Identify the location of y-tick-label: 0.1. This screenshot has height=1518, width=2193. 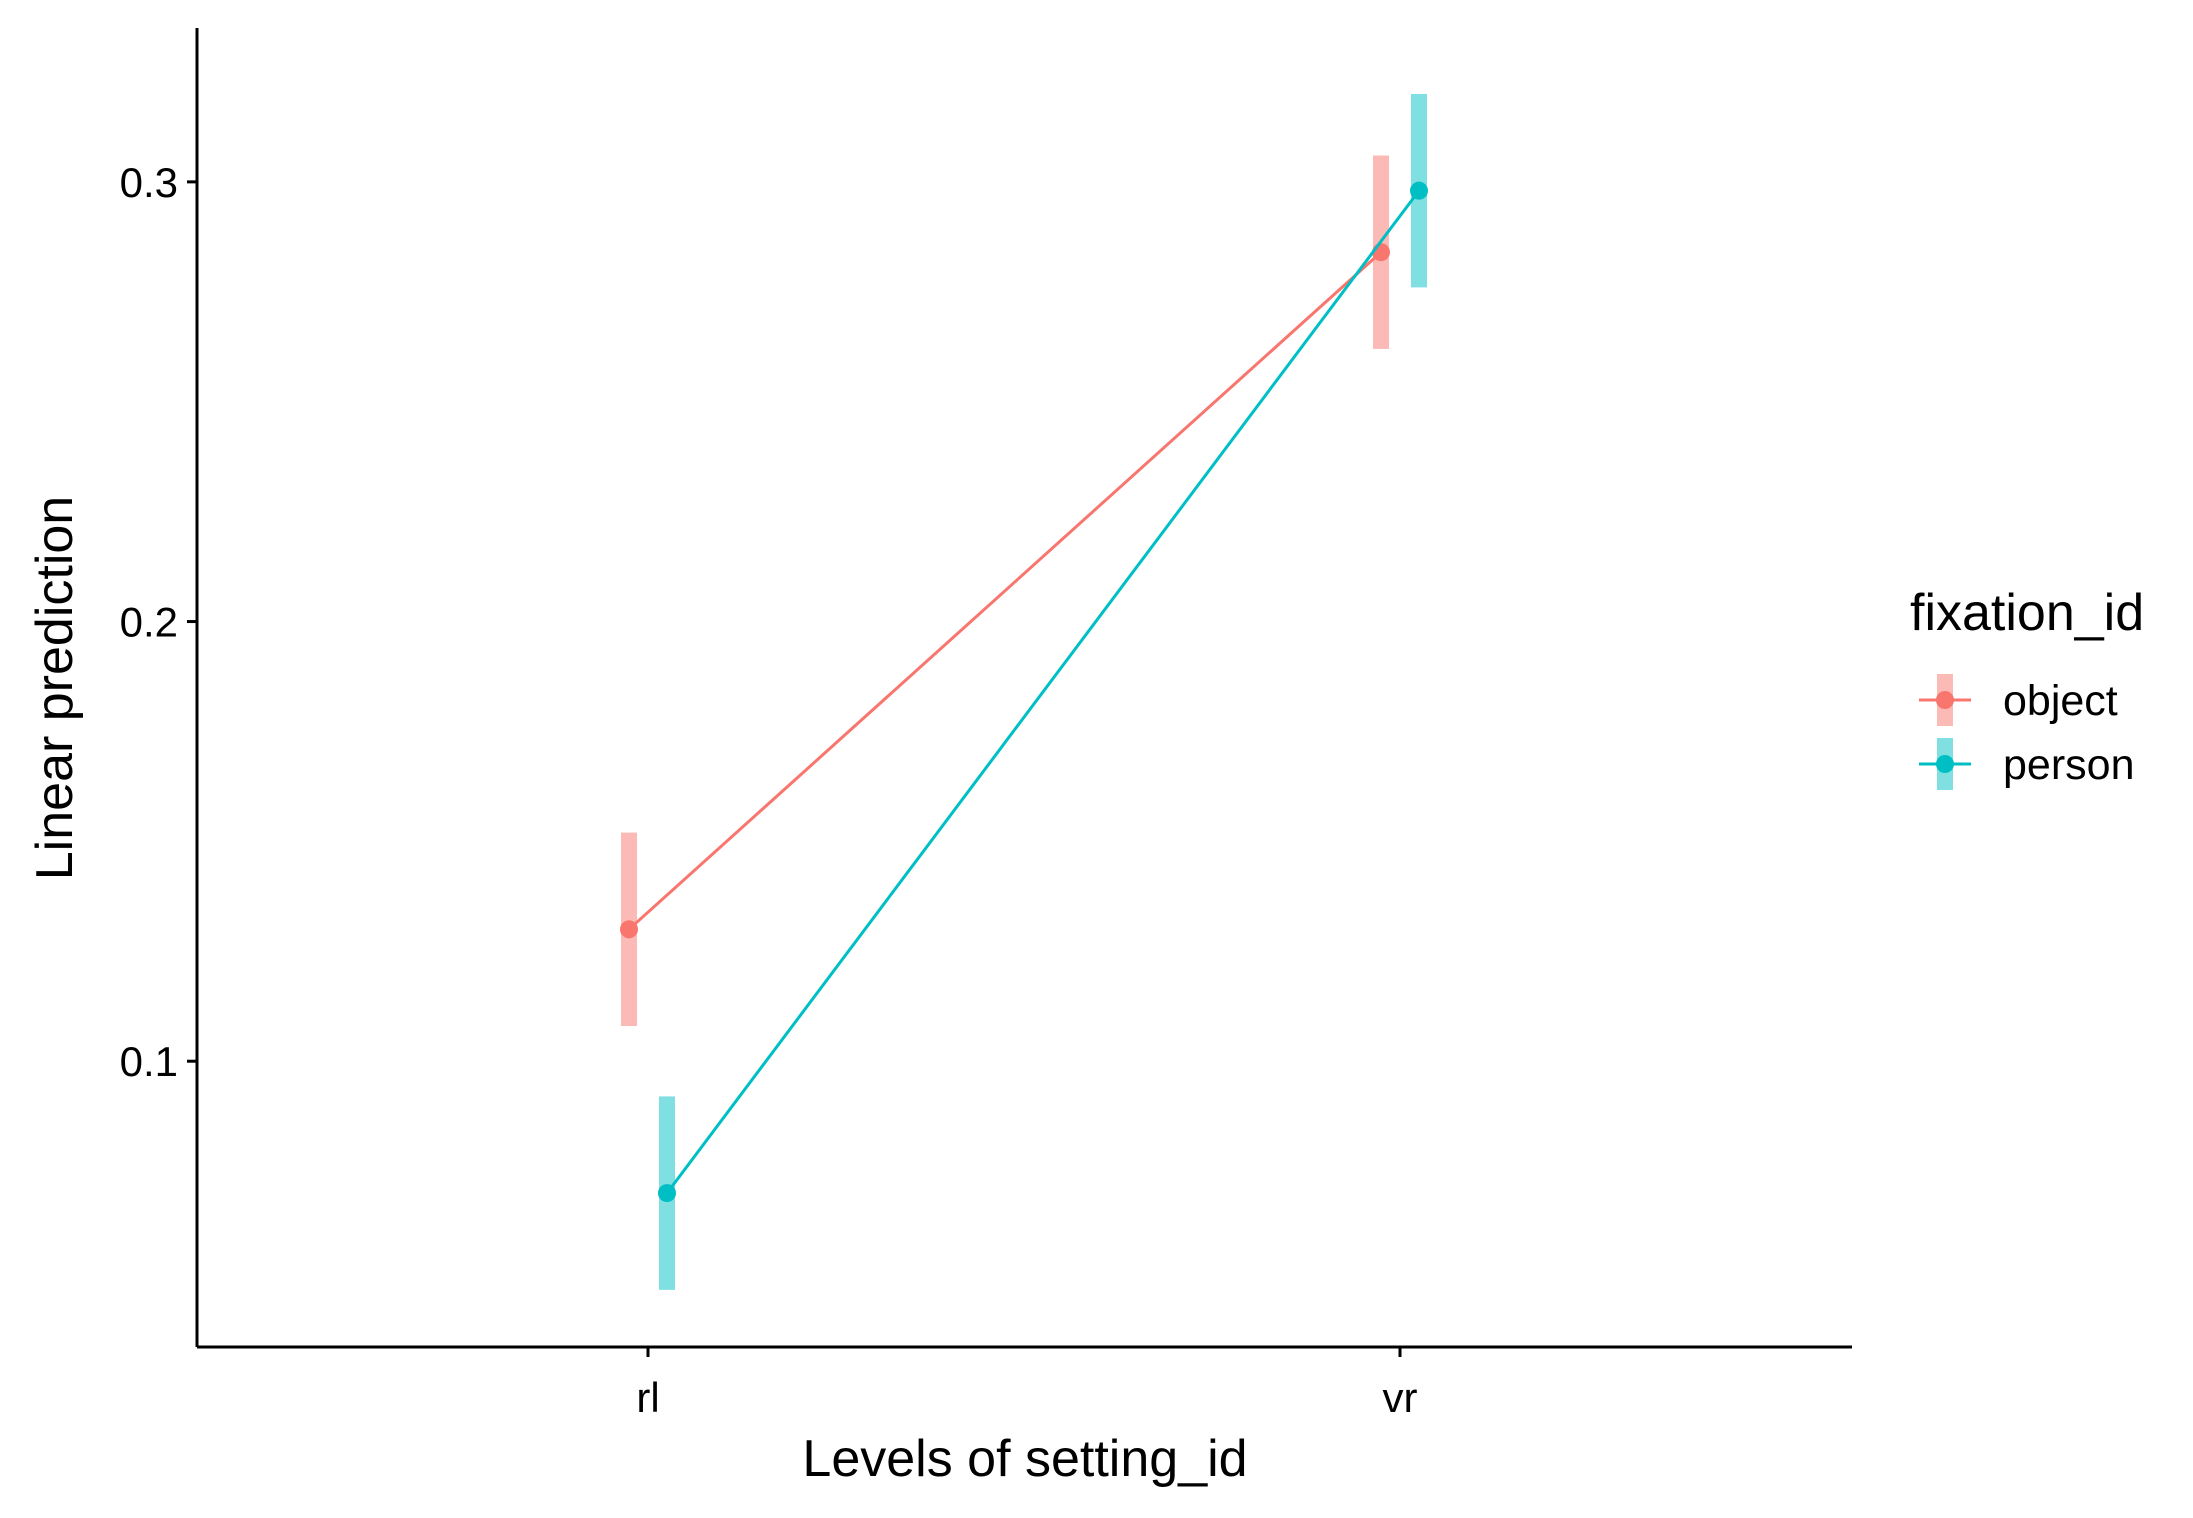
(149, 1061).